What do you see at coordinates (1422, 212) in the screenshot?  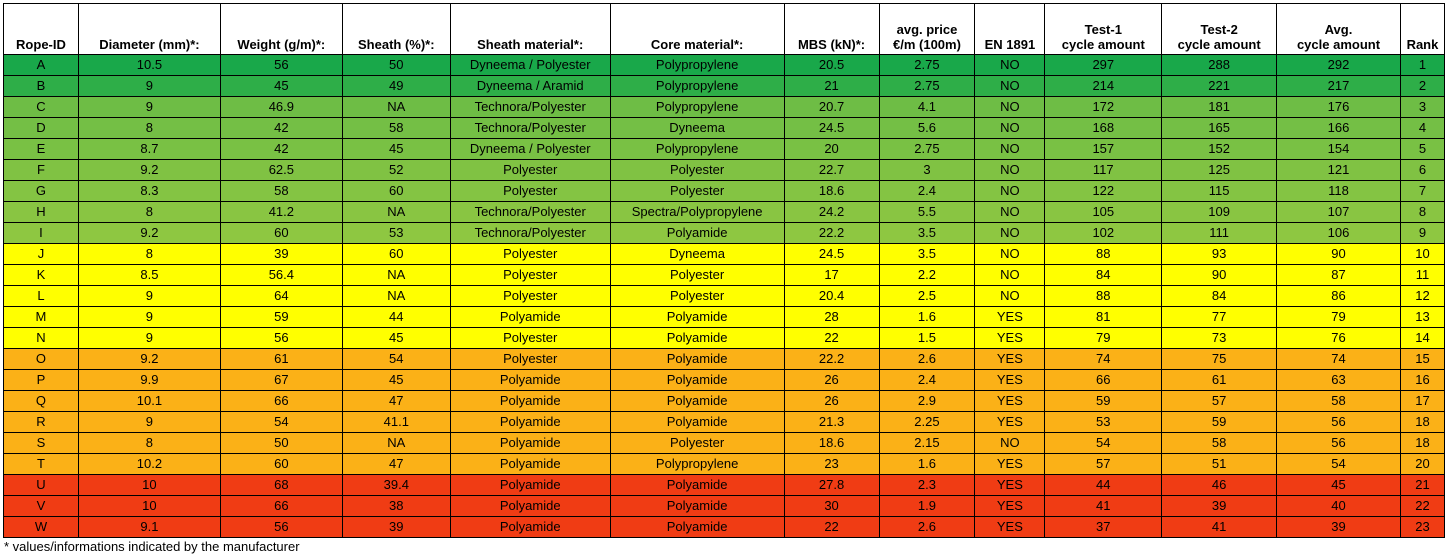 I see `cell-rank: 8` at bounding box center [1422, 212].